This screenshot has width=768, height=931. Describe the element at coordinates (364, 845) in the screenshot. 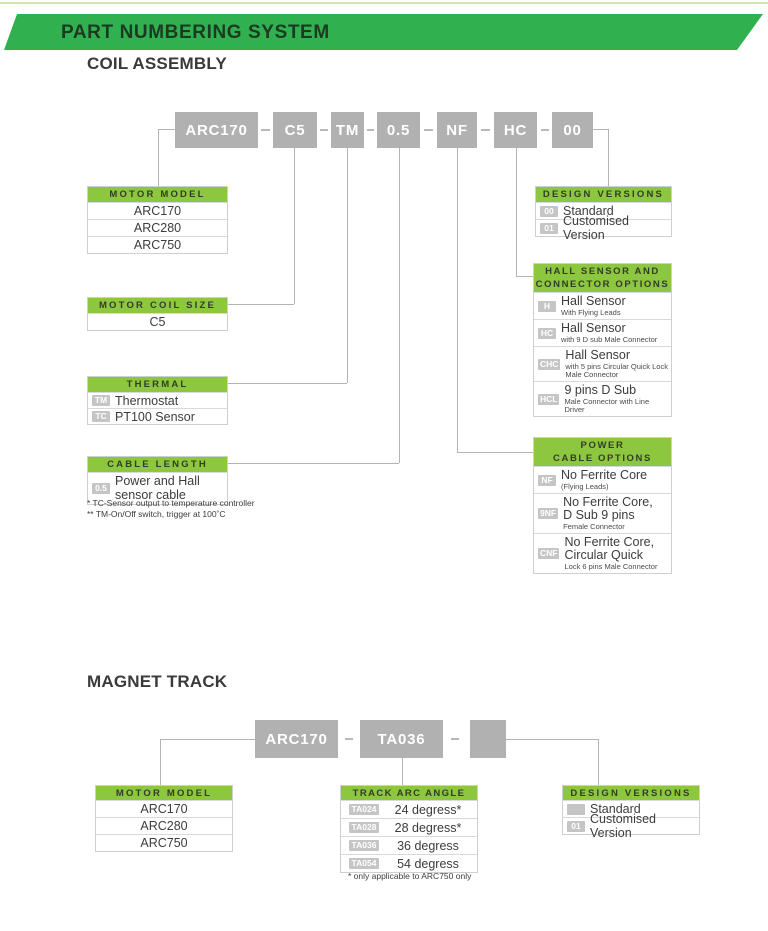

I see `option-code-badge: TA036` at that location.